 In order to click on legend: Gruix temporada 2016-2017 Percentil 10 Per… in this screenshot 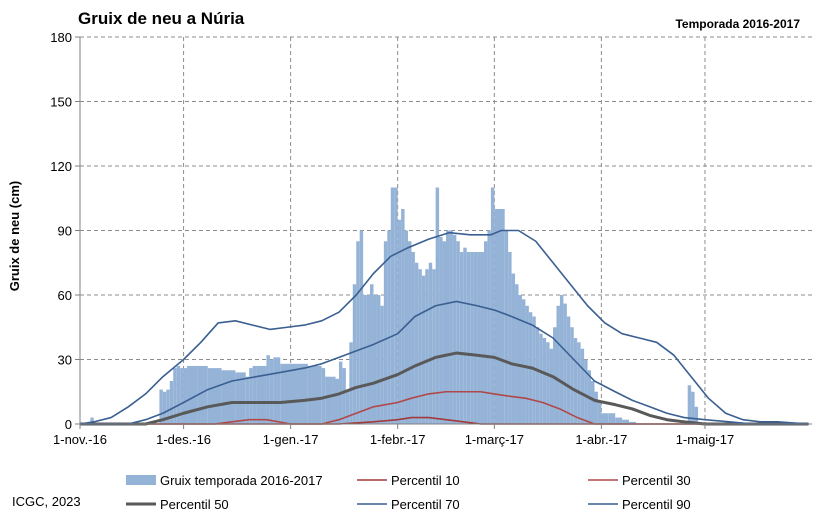, I will do `click(408, 492)`.